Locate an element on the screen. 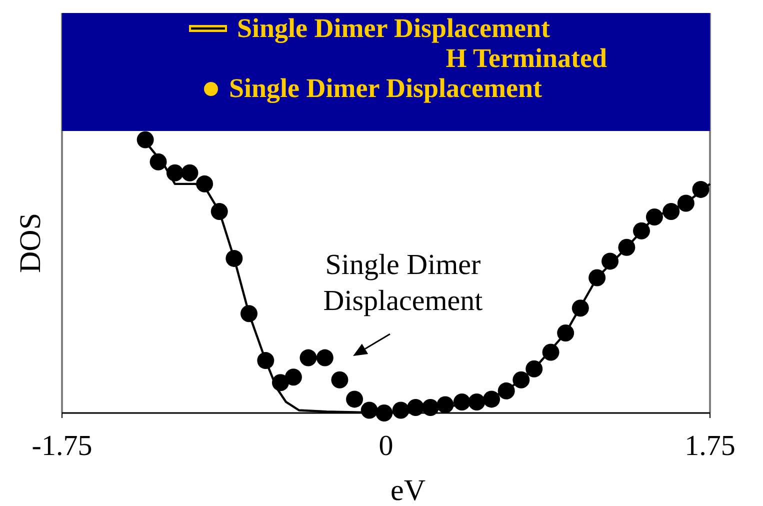 This screenshot has width=763, height=506. x-tick-label: -1.75 is located at coordinates (62, 446).